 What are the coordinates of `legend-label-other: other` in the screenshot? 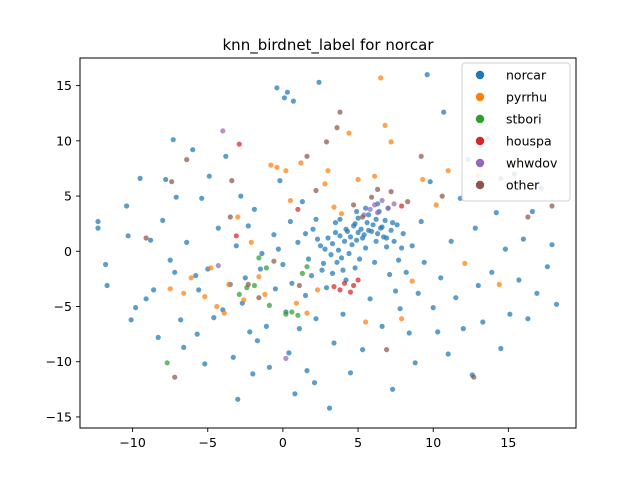 It's located at (523, 185).